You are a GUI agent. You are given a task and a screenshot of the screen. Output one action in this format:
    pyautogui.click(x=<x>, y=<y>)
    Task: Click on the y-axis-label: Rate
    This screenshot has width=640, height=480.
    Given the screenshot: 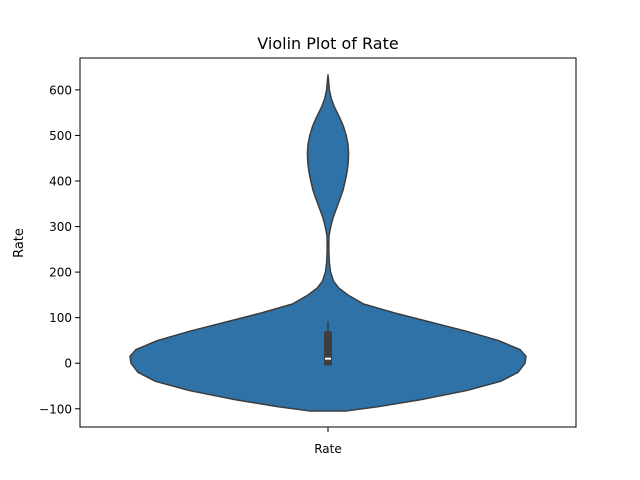 What is the action you would take?
    pyautogui.click(x=19, y=243)
    